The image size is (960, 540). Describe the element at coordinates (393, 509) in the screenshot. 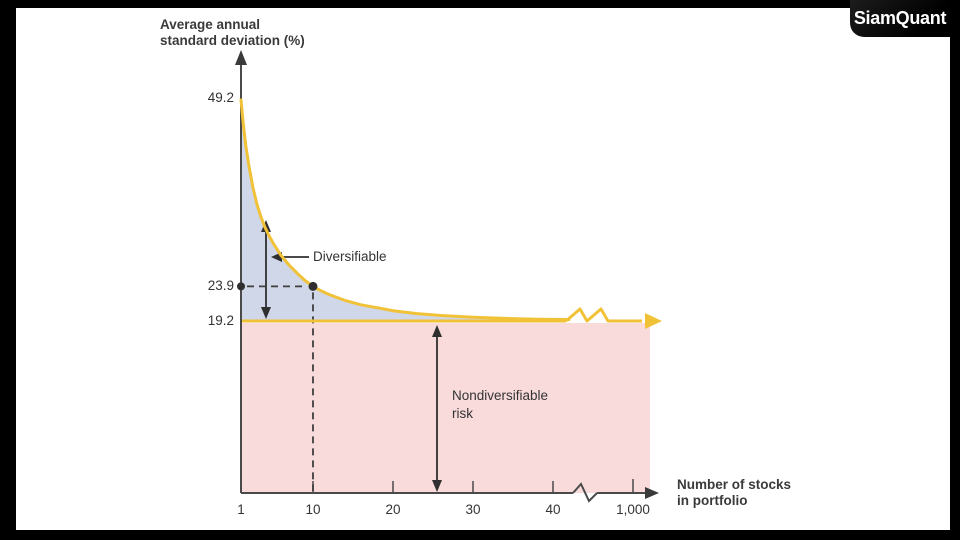

I see `x-tick-label-20: 20` at that location.